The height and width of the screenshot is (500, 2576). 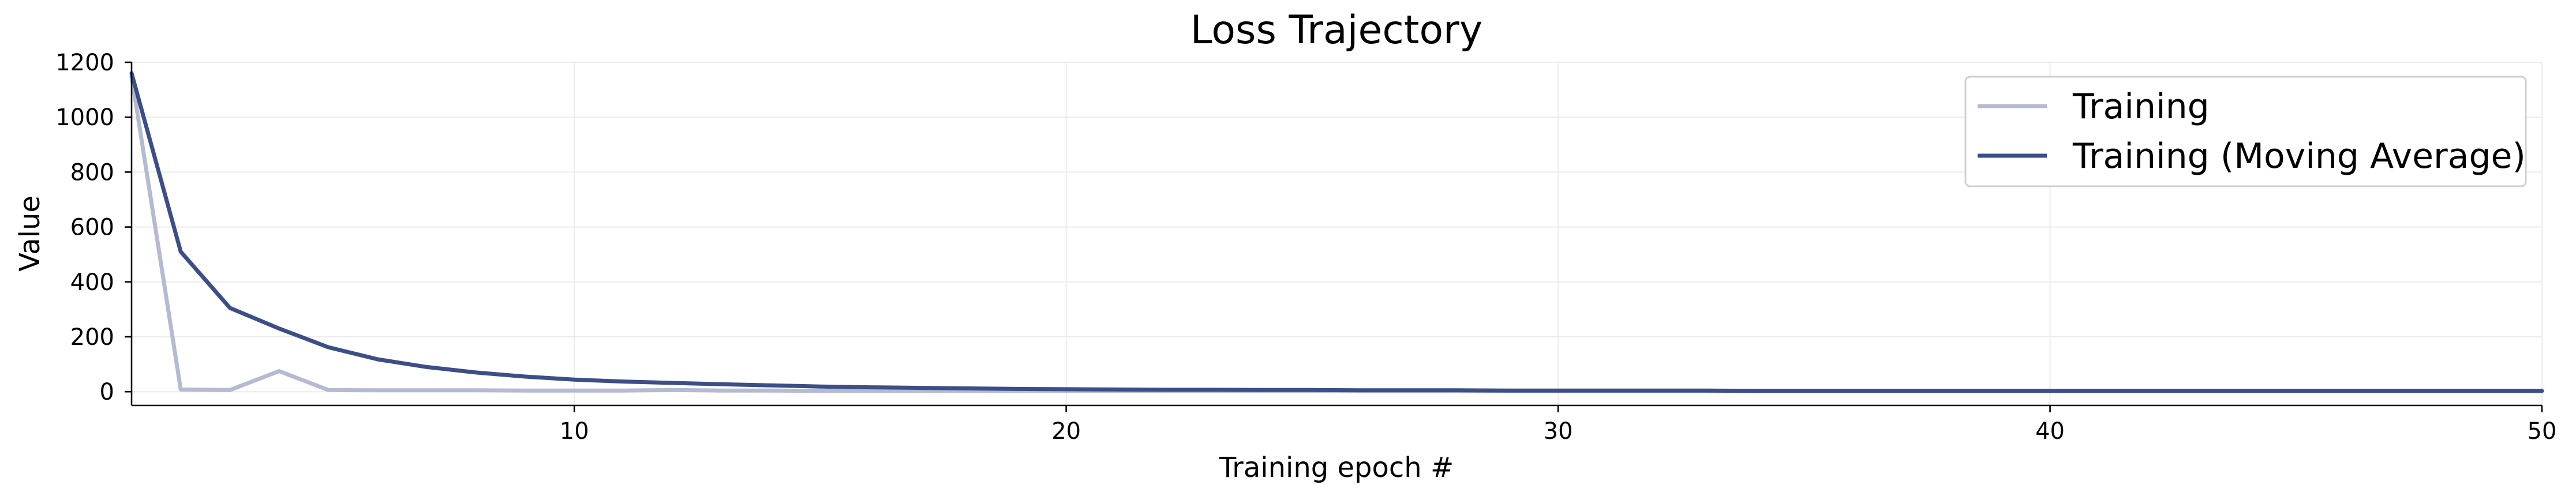 I want to click on x-tick-label: 30, so click(x=1558, y=431).